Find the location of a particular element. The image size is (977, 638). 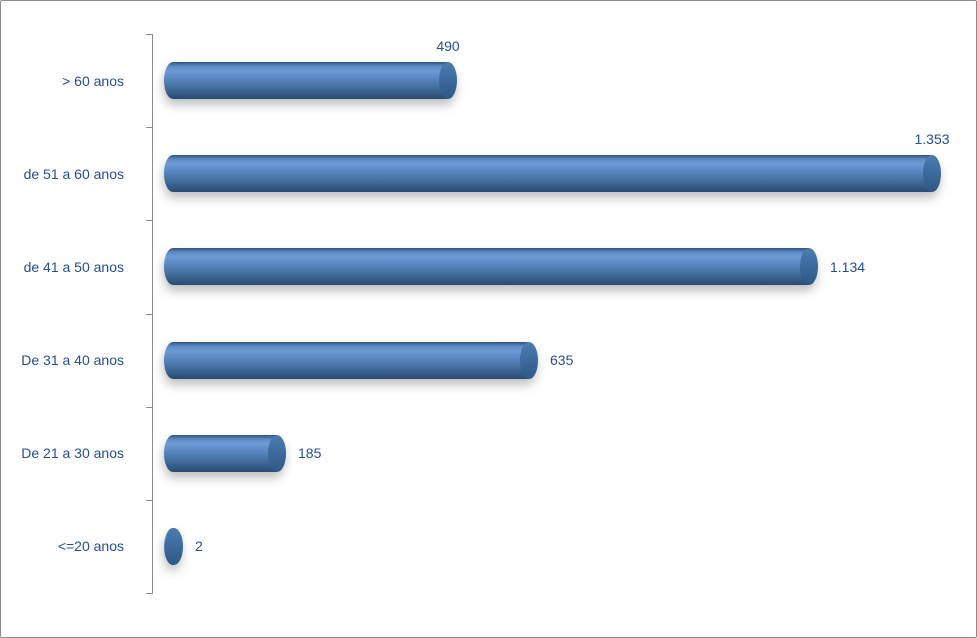

category-label: > 60 anos is located at coordinates (93, 81).